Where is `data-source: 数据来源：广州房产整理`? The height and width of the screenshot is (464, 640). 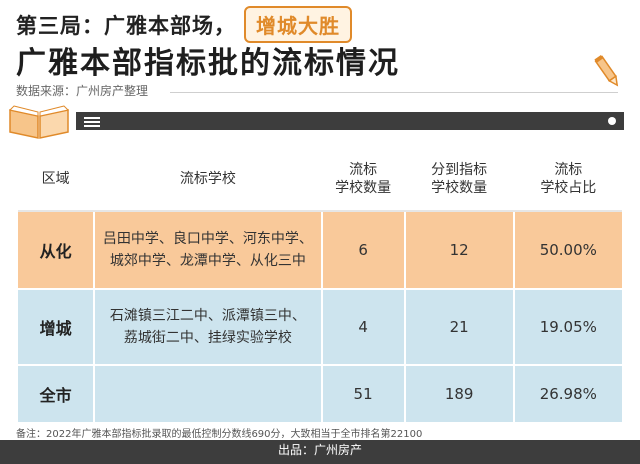 data-source: 数据来源：广州房产整理 is located at coordinates (82, 91).